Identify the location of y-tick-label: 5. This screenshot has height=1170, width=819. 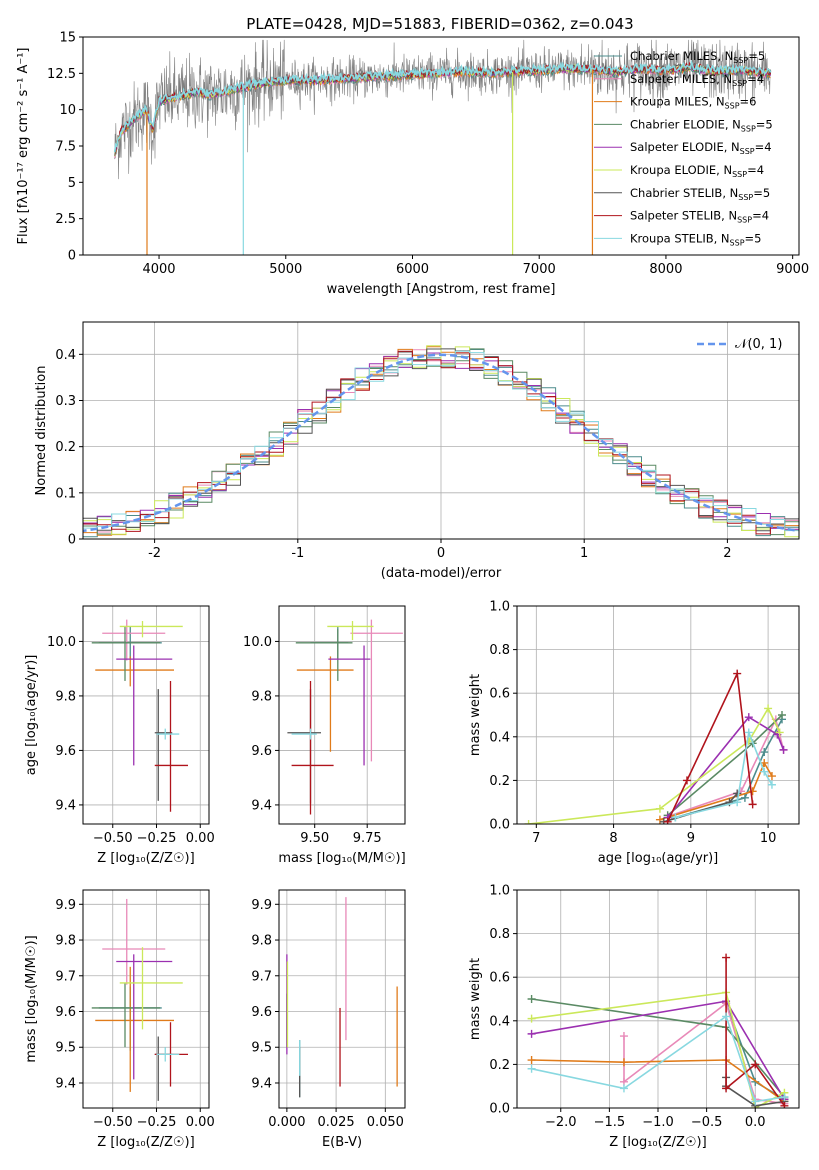
(72, 183).